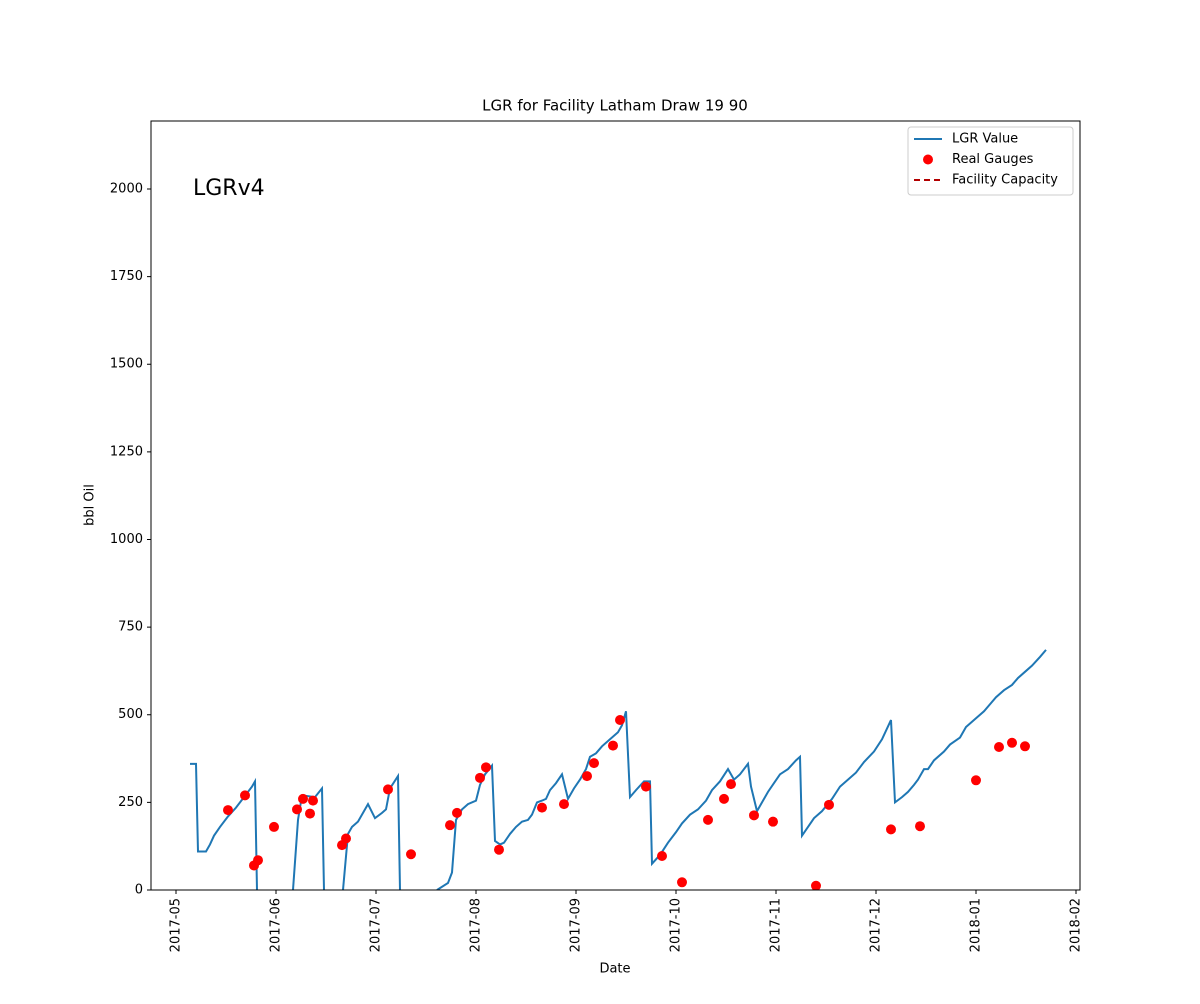 Image resolution: width=1200 pixels, height=1004 pixels. I want to click on legend-swatch, so click(928, 159).